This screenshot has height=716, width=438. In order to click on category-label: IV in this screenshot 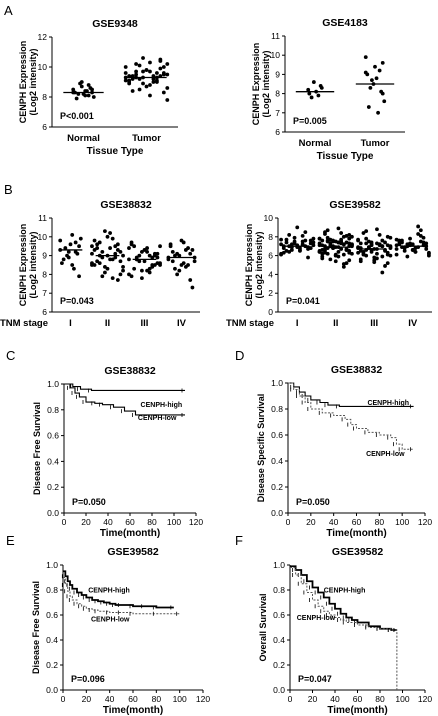, I will do `click(182, 323)`.